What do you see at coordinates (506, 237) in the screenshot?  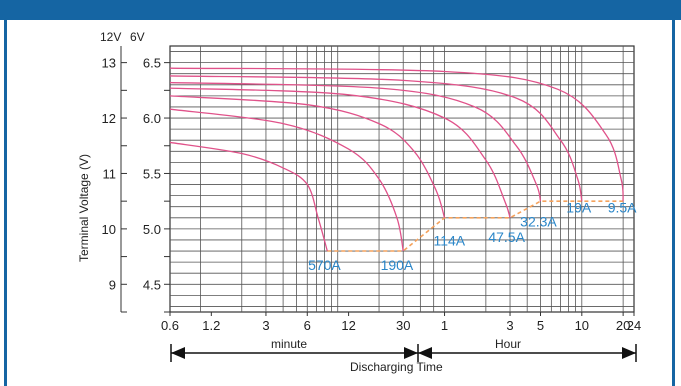 I see `current-label: 47.5A` at bounding box center [506, 237].